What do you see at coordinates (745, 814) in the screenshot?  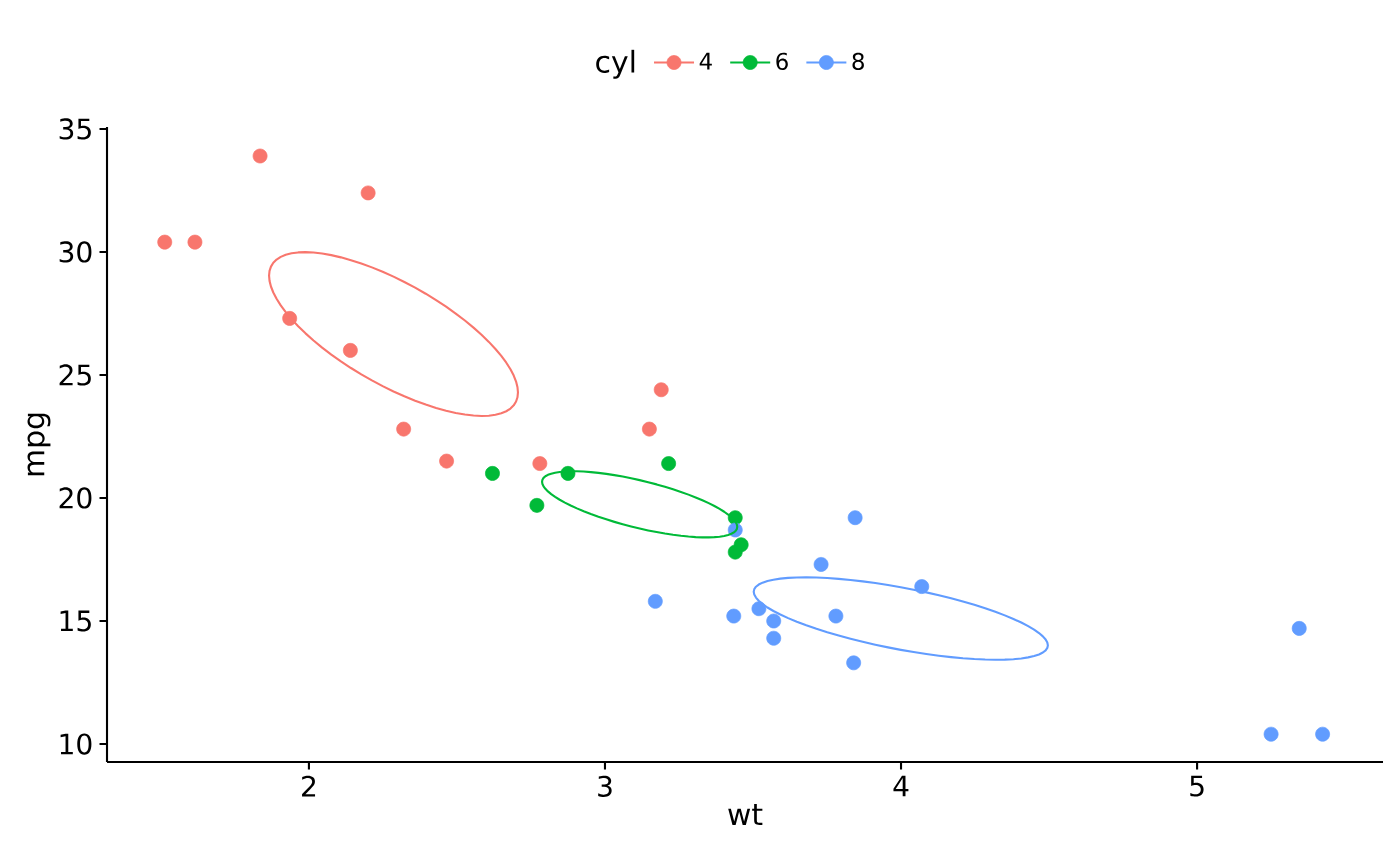 I see `x-axis-title: wt` at bounding box center [745, 814].